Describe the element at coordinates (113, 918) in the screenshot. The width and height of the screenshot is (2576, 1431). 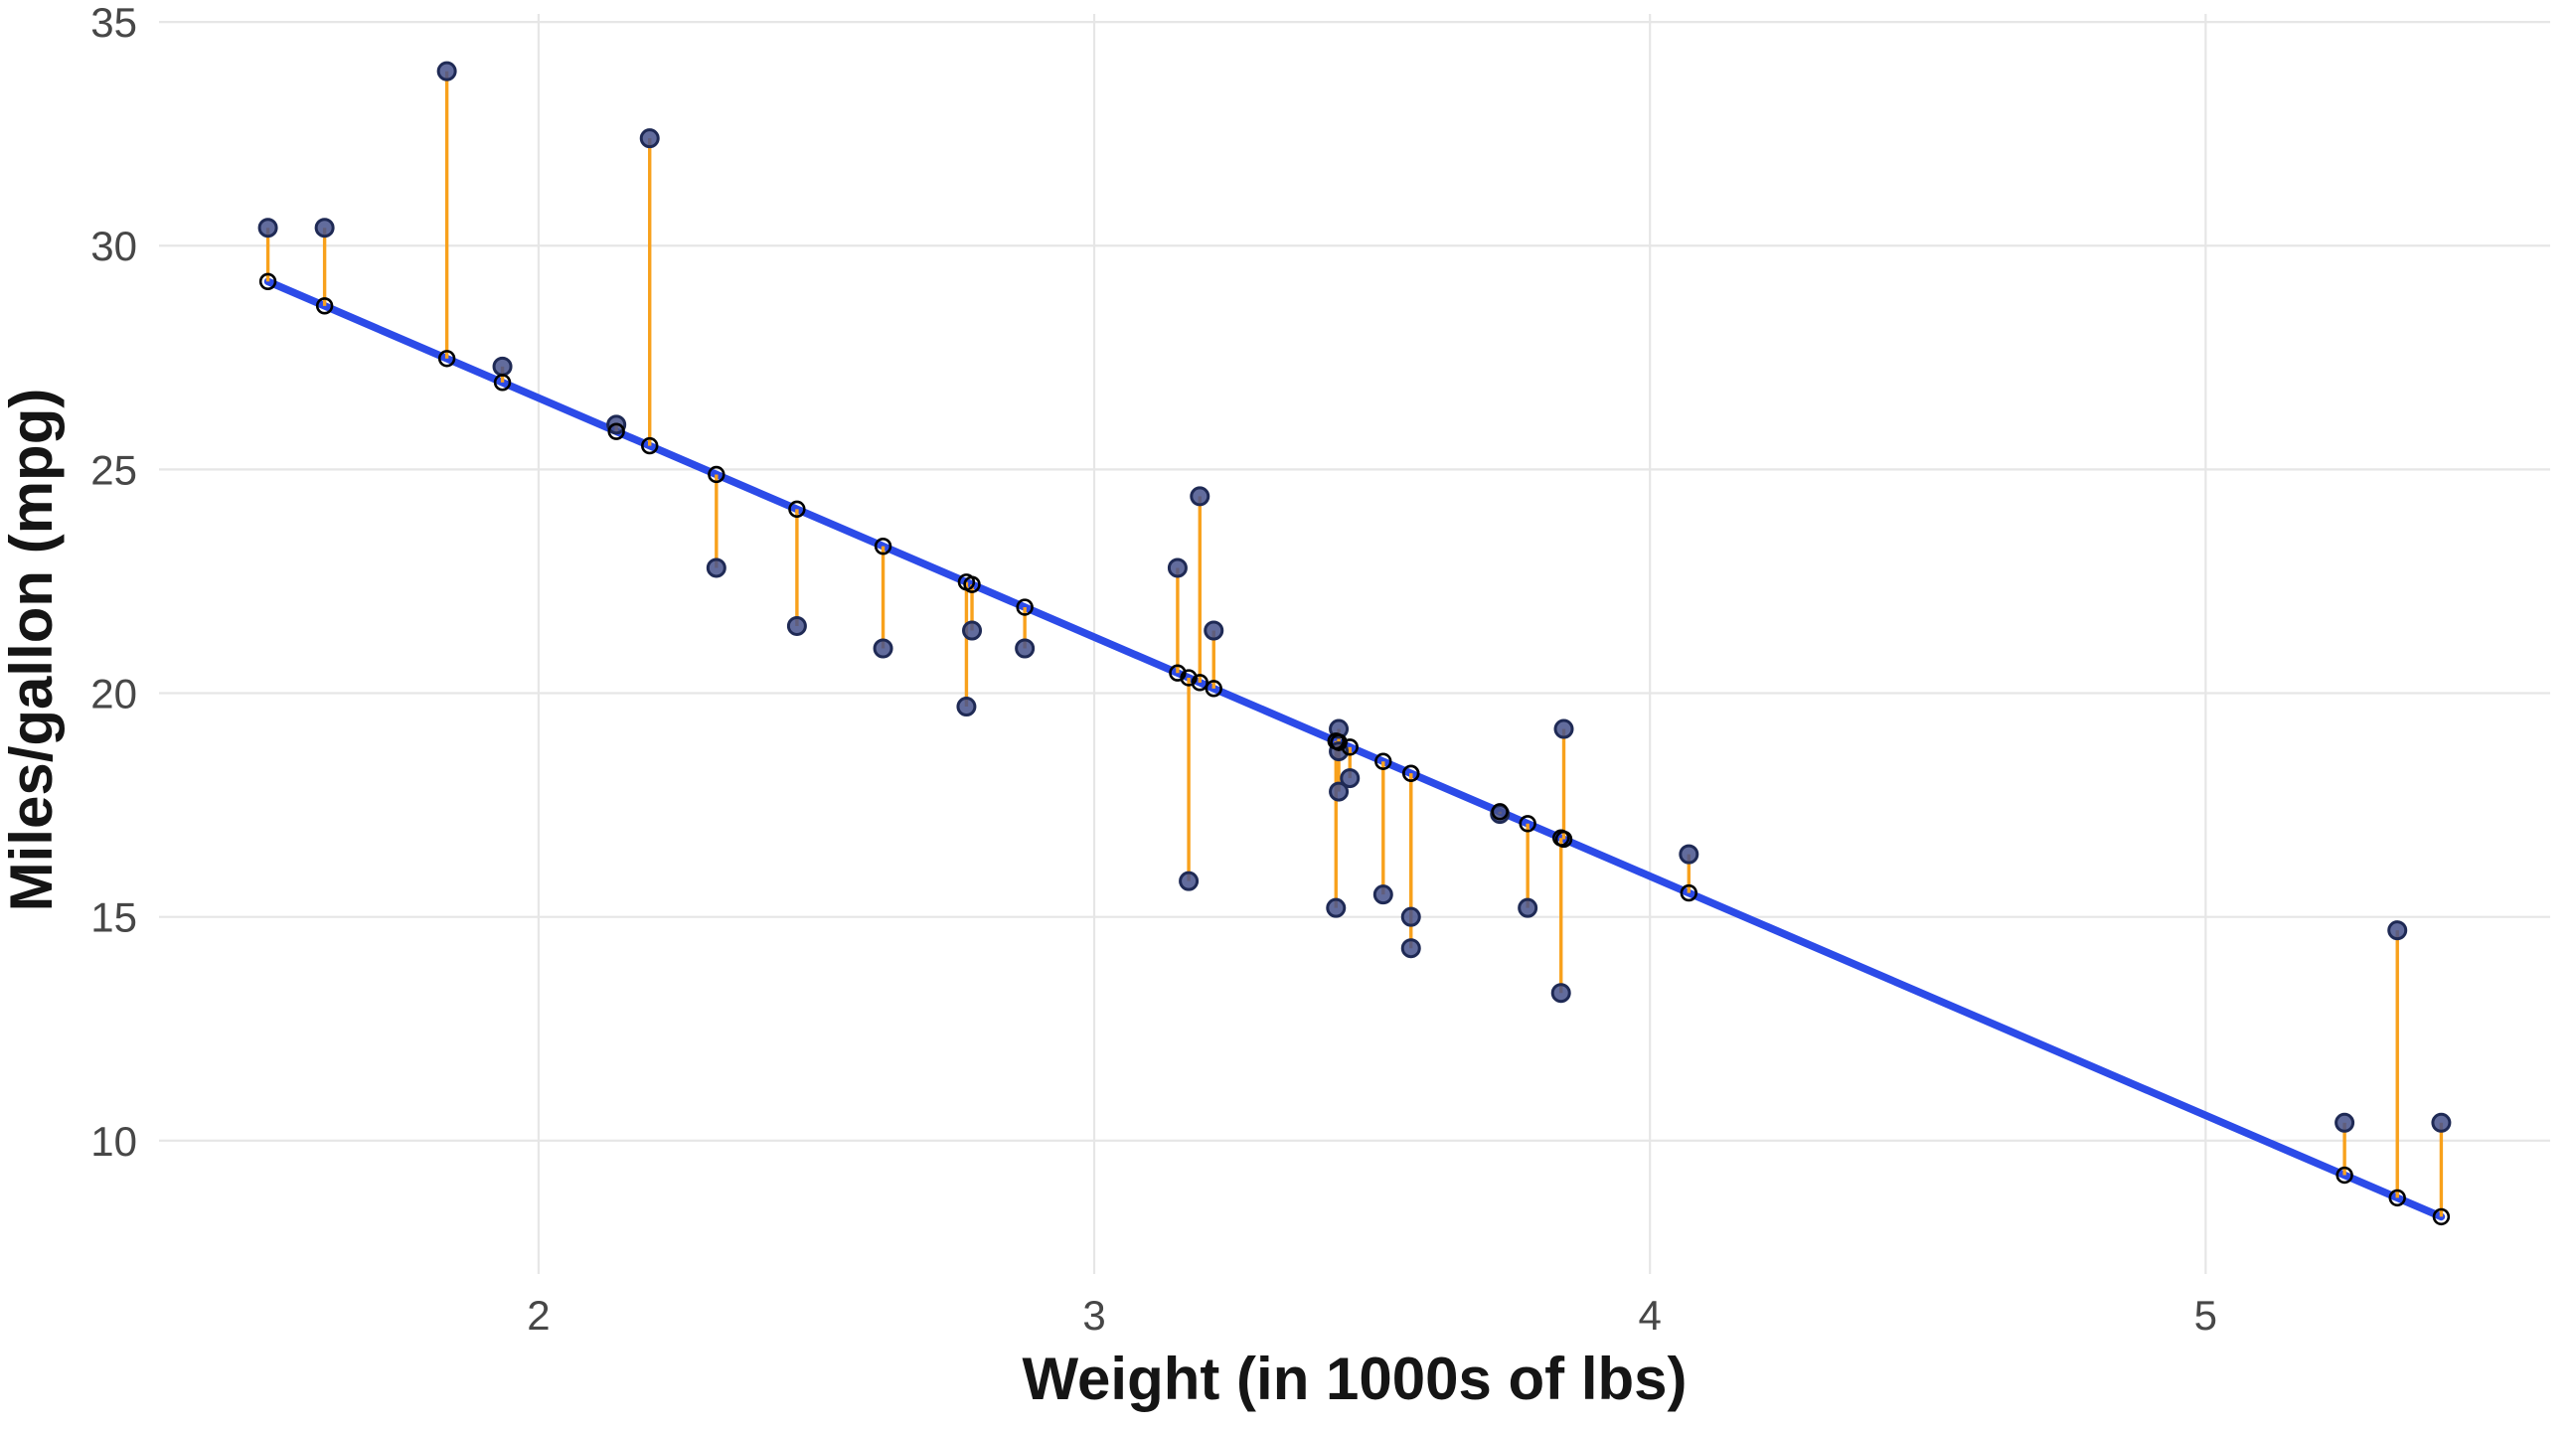
I see `y-tick-label: 15` at that location.